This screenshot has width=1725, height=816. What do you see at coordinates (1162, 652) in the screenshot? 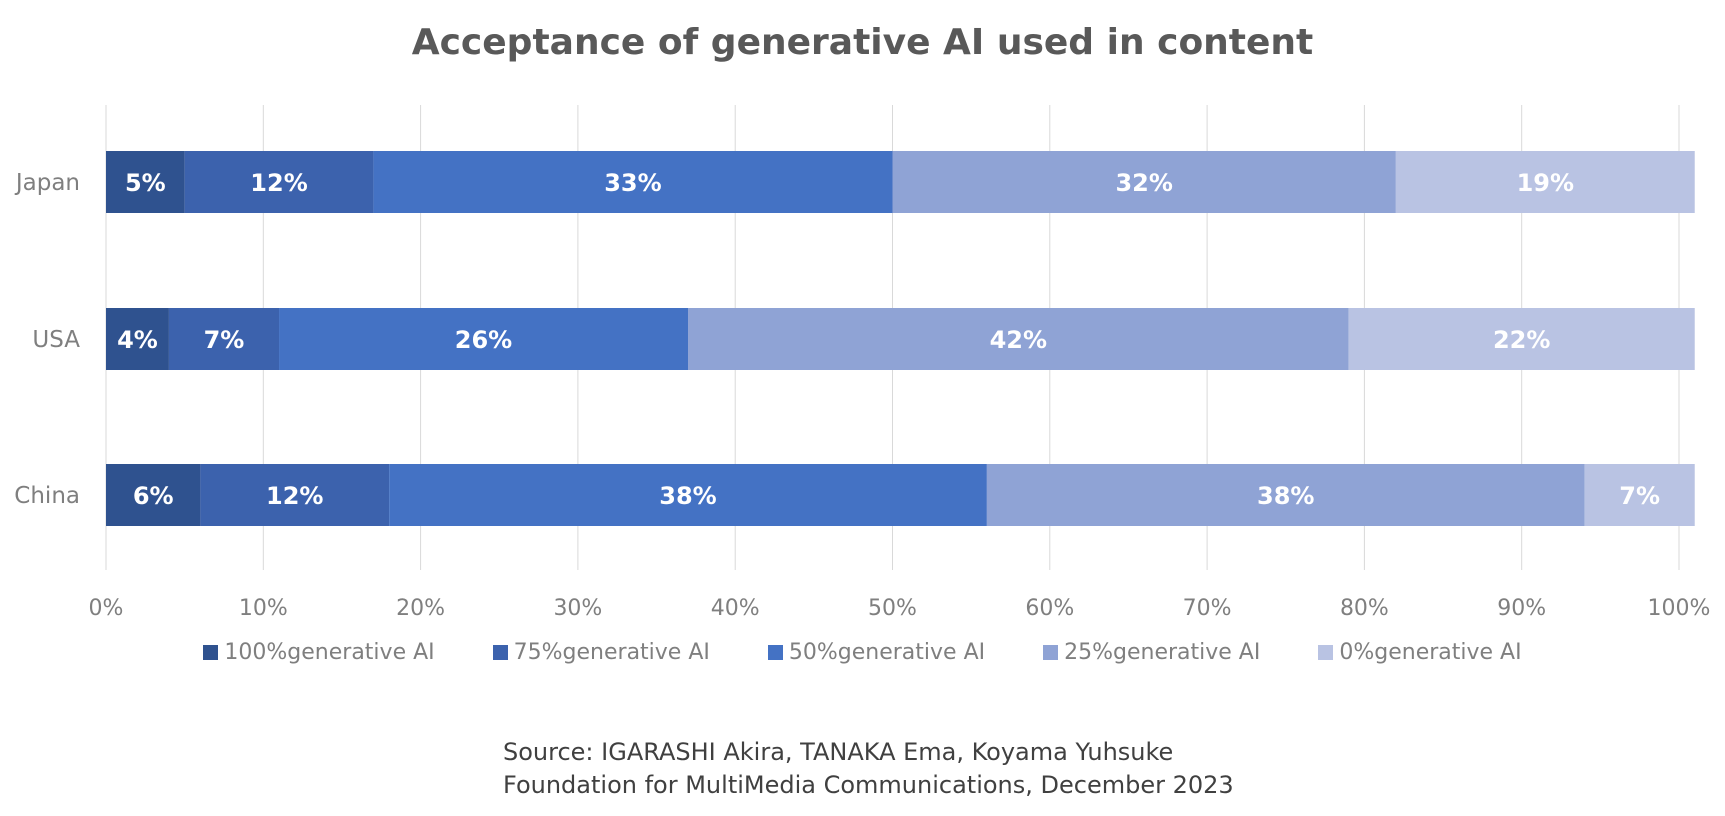
I see `legend-label: 25%generative AI` at bounding box center [1162, 652].